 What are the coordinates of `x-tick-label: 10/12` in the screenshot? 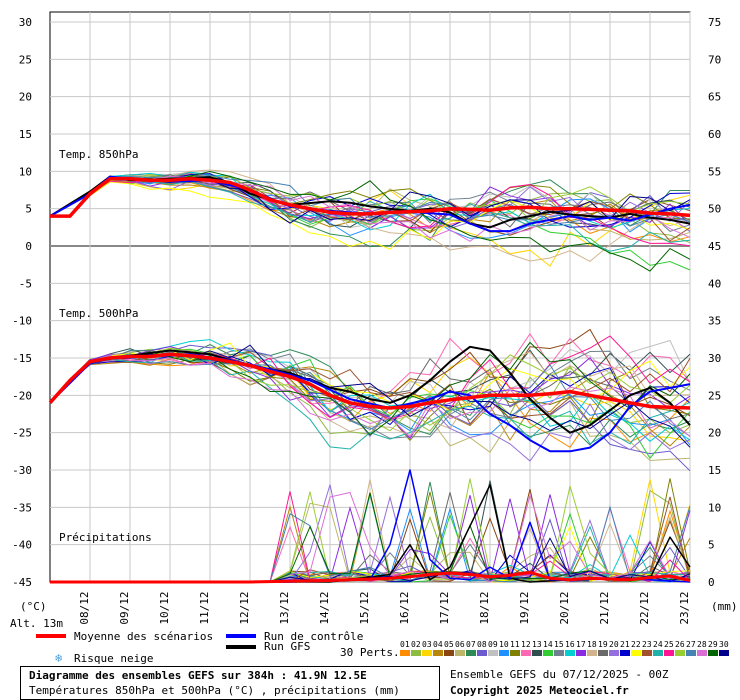 It's located at (164, 607).